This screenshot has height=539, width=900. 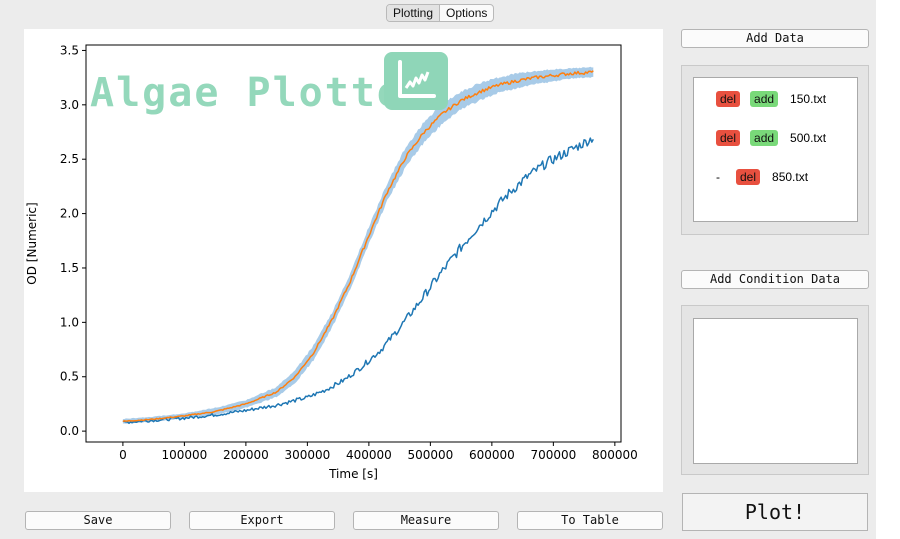 I want to click on file-name: 850.txt, so click(x=790, y=177).